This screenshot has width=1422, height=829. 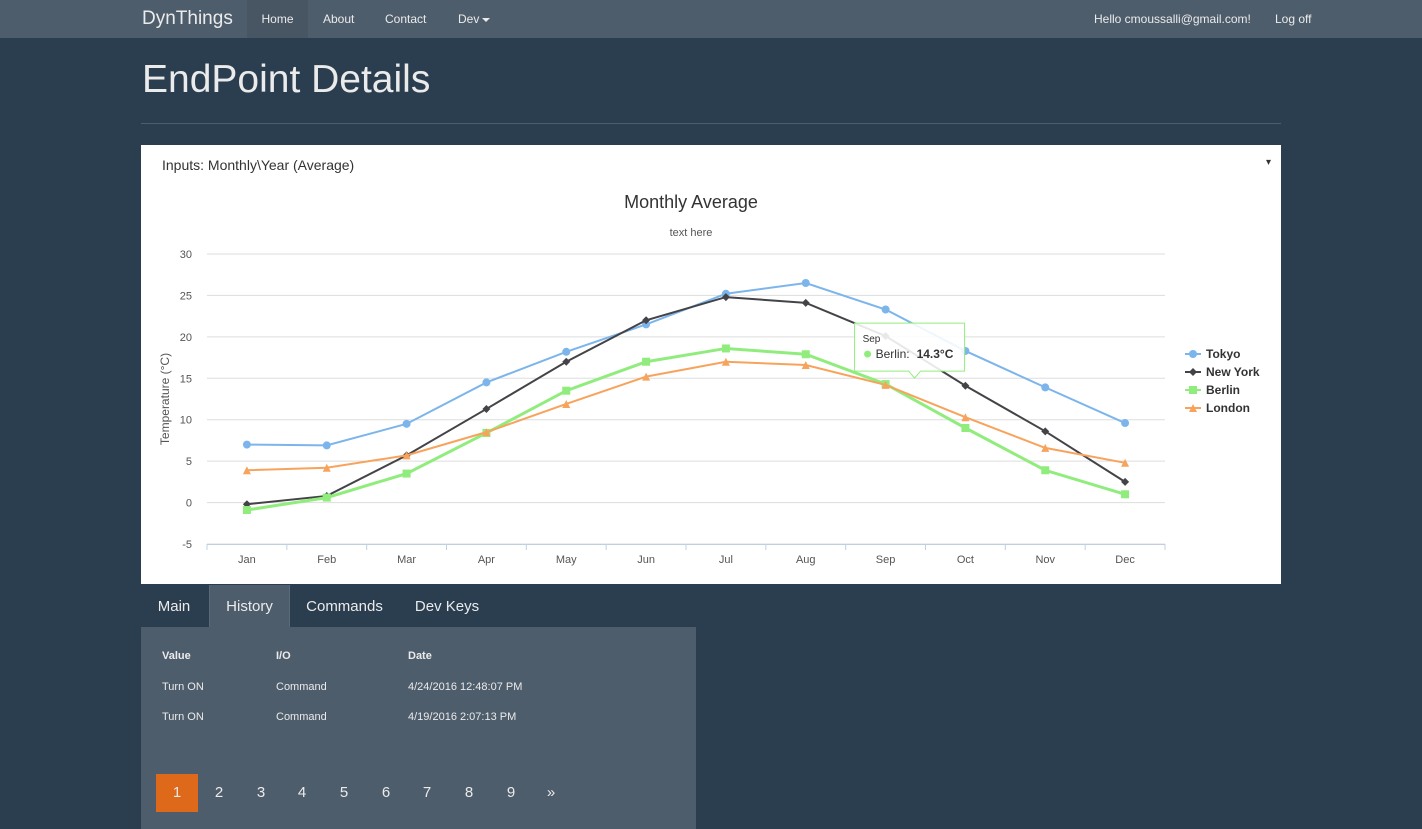 What do you see at coordinates (1268, 162) in the screenshot?
I see `panel-toggle-icon: ▾` at bounding box center [1268, 162].